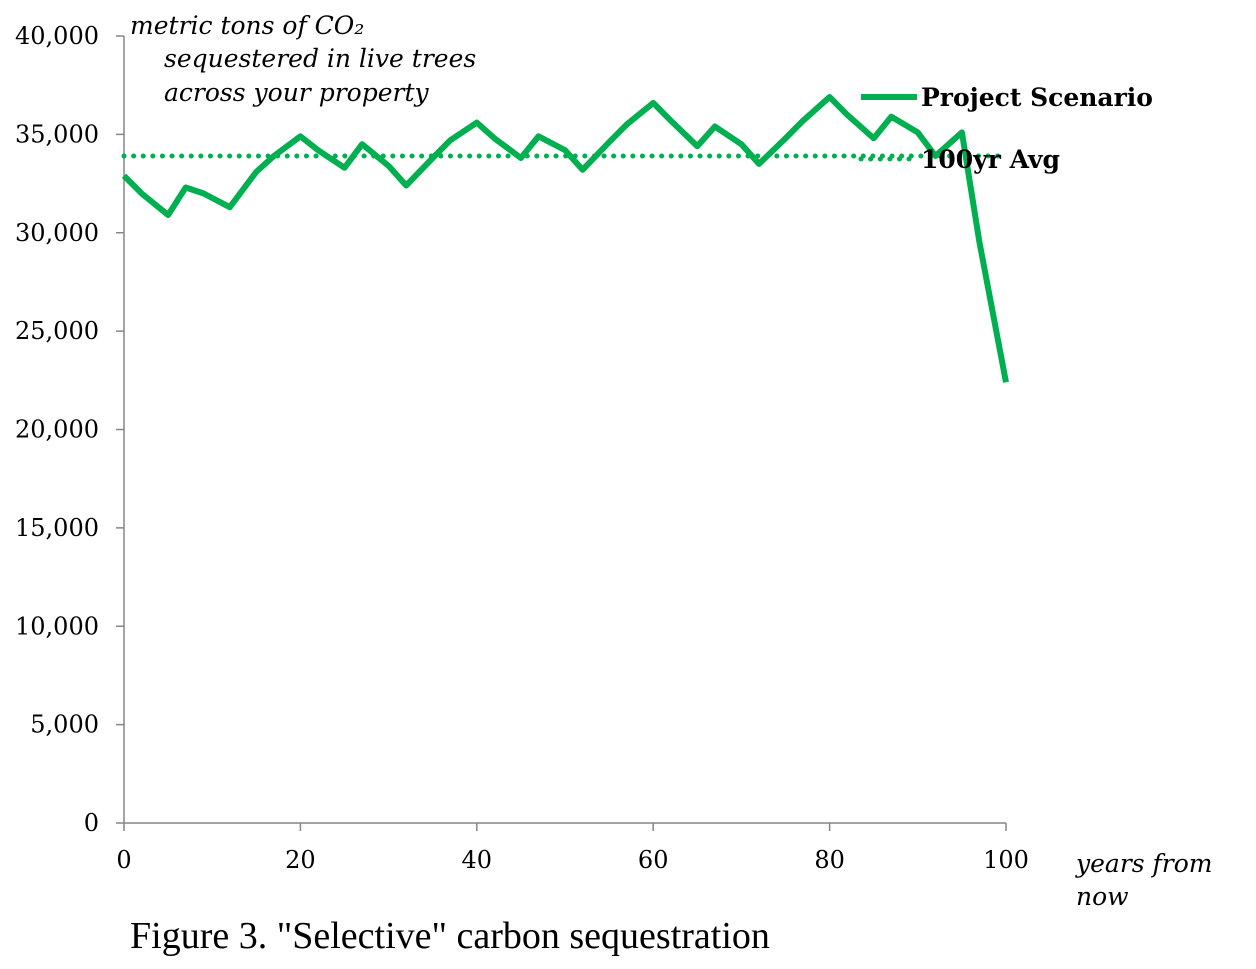  Describe the element at coordinates (247, 25) in the screenshot. I see `y-axis-label-line: metric tons of CO₂` at that location.